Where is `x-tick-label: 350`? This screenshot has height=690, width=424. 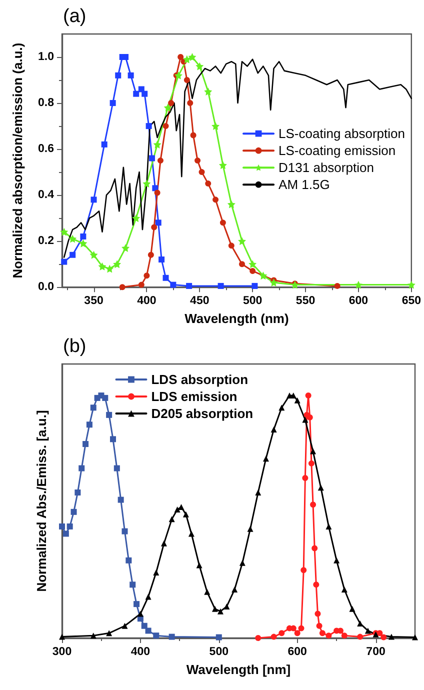
x-tick-label: 350 is located at coordinates (94, 301).